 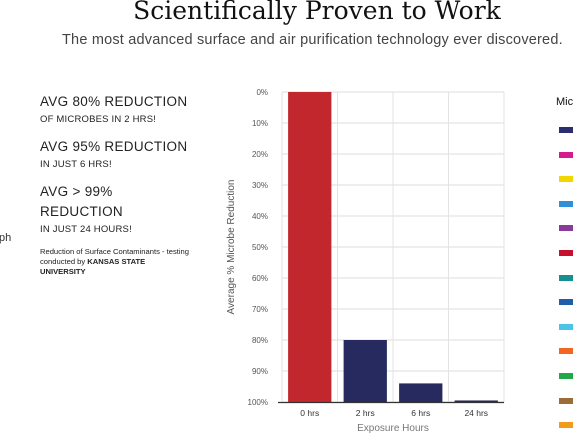 What do you see at coordinates (260, 247) in the screenshot?
I see `y-tick-label: 50%` at bounding box center [260, 247].